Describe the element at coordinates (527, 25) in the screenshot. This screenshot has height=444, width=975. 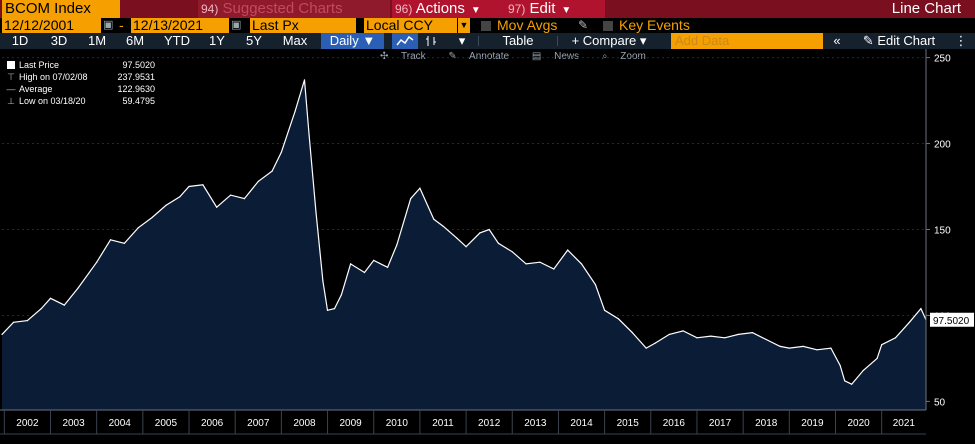
I see `mov-avgs-label: Mov Avgs` at that location.